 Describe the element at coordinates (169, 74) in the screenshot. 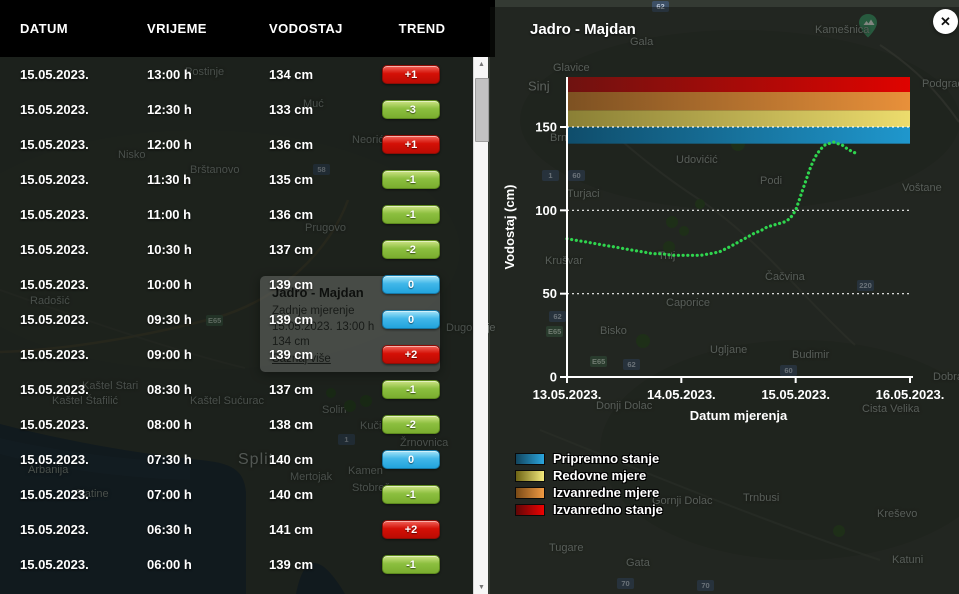

I see `cell-time: 13:00 h` at that location.